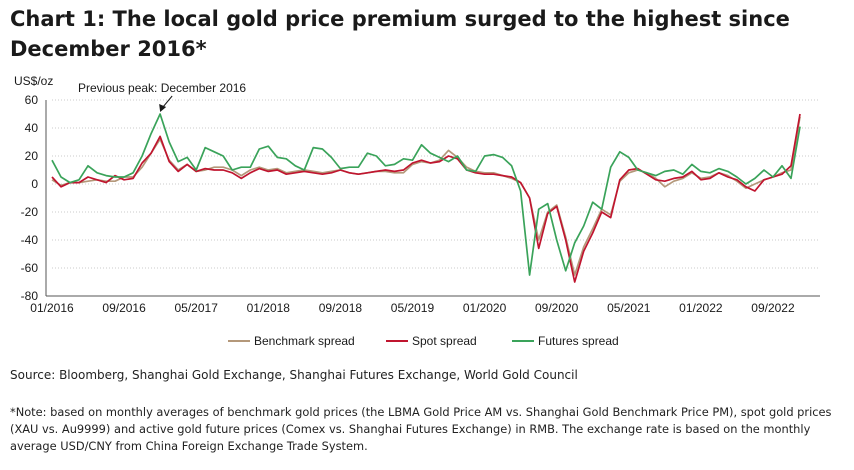 The width and height of the screenshot is (854, 470). Describe the element at coordinates (701, 308) in the screenshot. I see `x-tick-label: 01/2022` at that location.